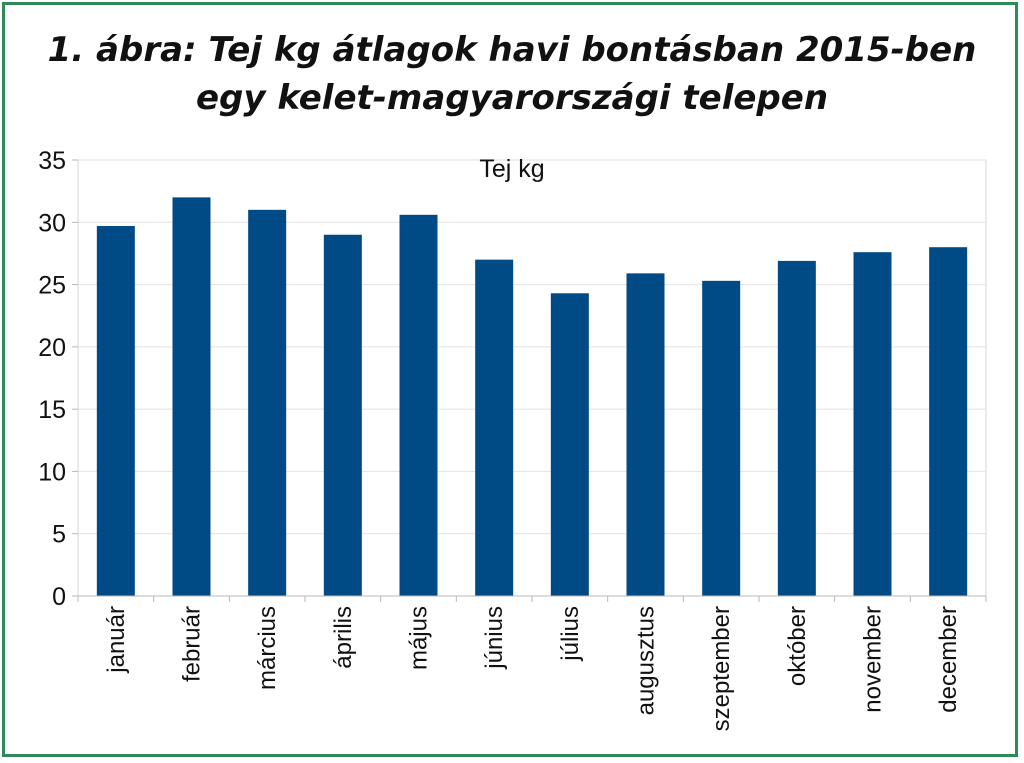 The width and height of the screenshot is (1024, 763). I want to click on y-tick-label: 20, so click(52, 348).